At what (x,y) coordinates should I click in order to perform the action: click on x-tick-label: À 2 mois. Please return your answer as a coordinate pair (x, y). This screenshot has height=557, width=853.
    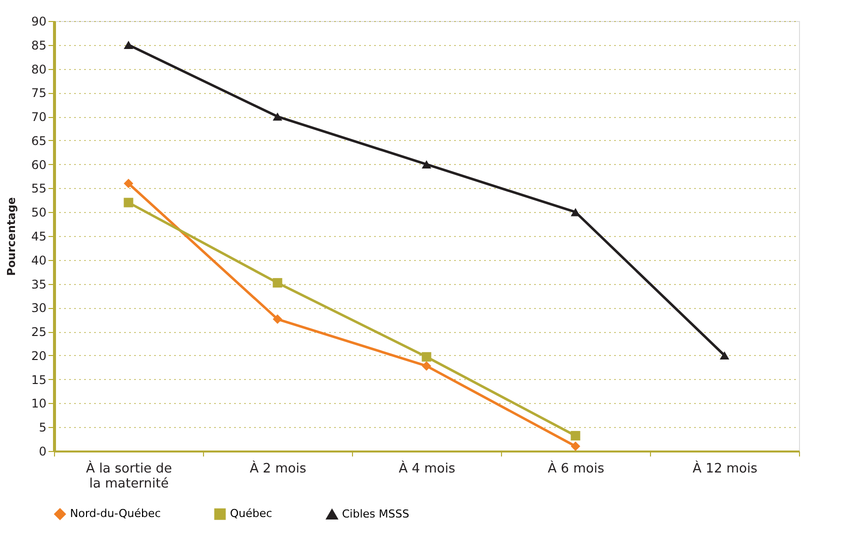
    Looking at the image, I should click on (278, 468).